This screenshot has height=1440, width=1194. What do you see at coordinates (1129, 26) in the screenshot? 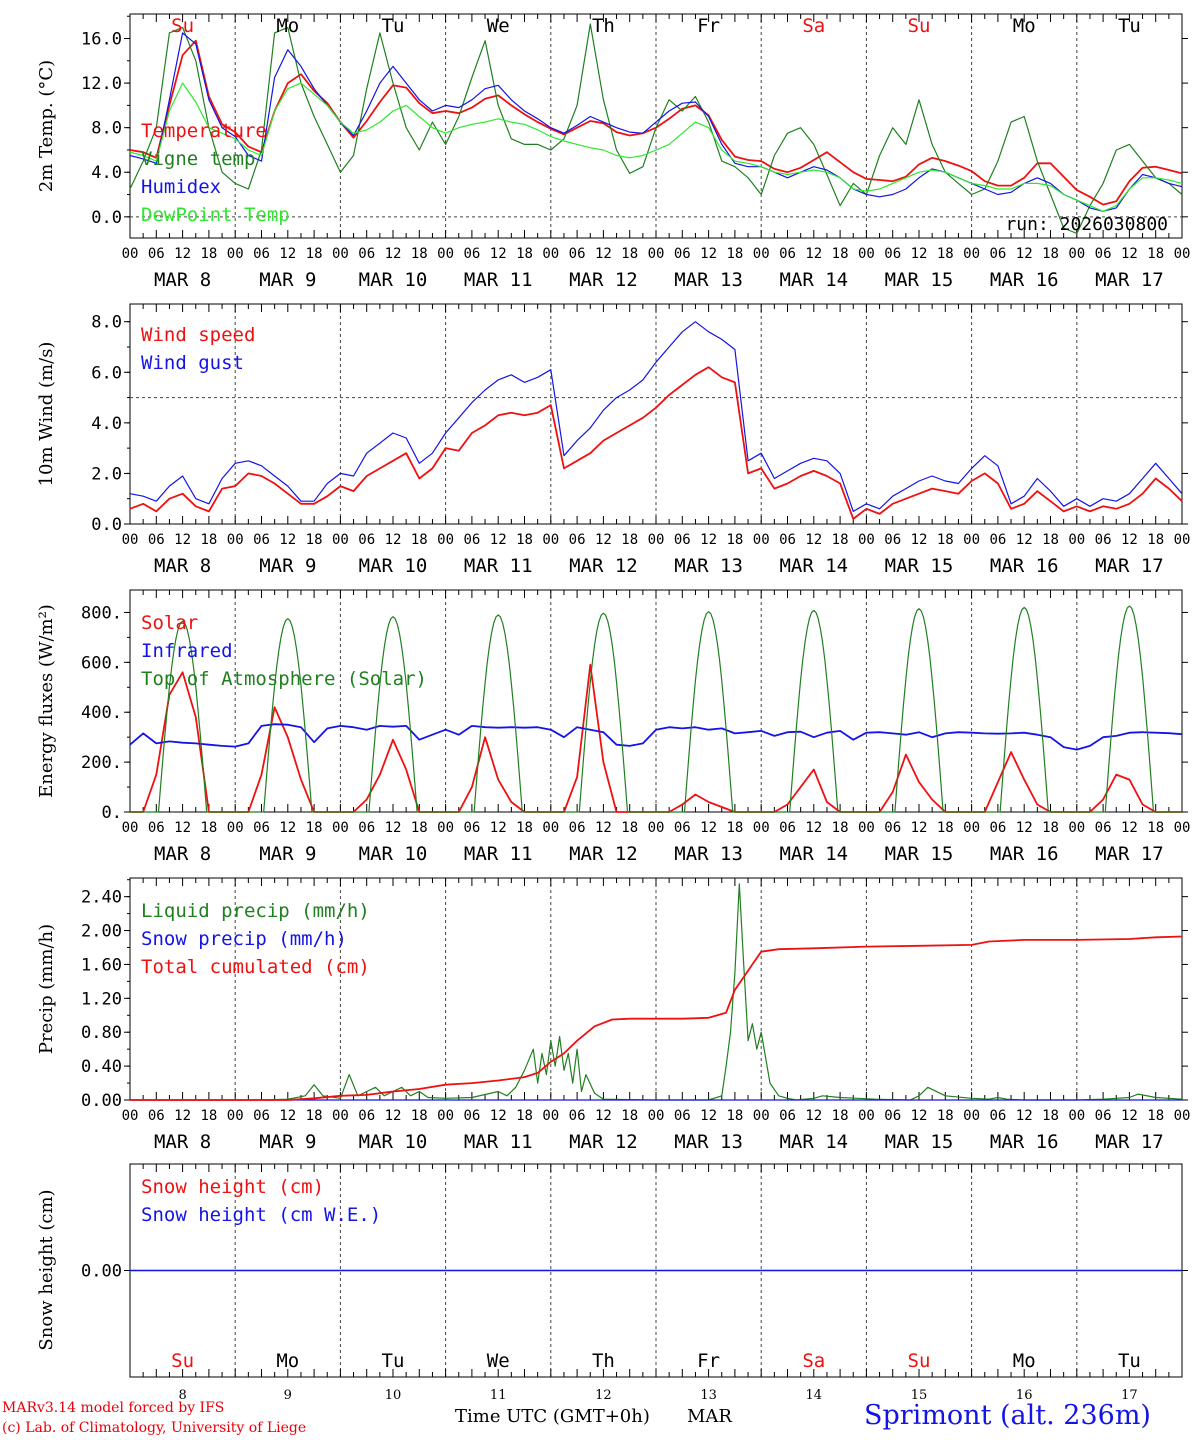
I see `weekday-label: Tu` at bounding box center [1129, 26].